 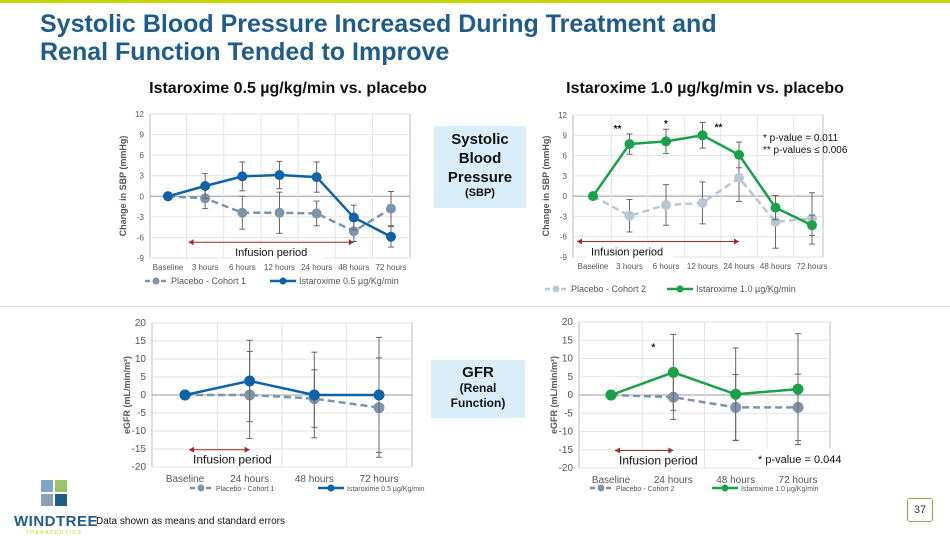 I want to click on x-tick-label: 6 hours, so click(x=666, y=266).